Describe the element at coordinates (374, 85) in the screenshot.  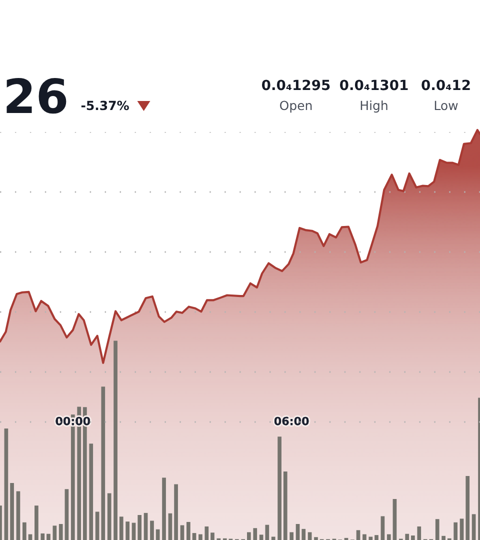
I see `text: 0.0₄1301` at that location.